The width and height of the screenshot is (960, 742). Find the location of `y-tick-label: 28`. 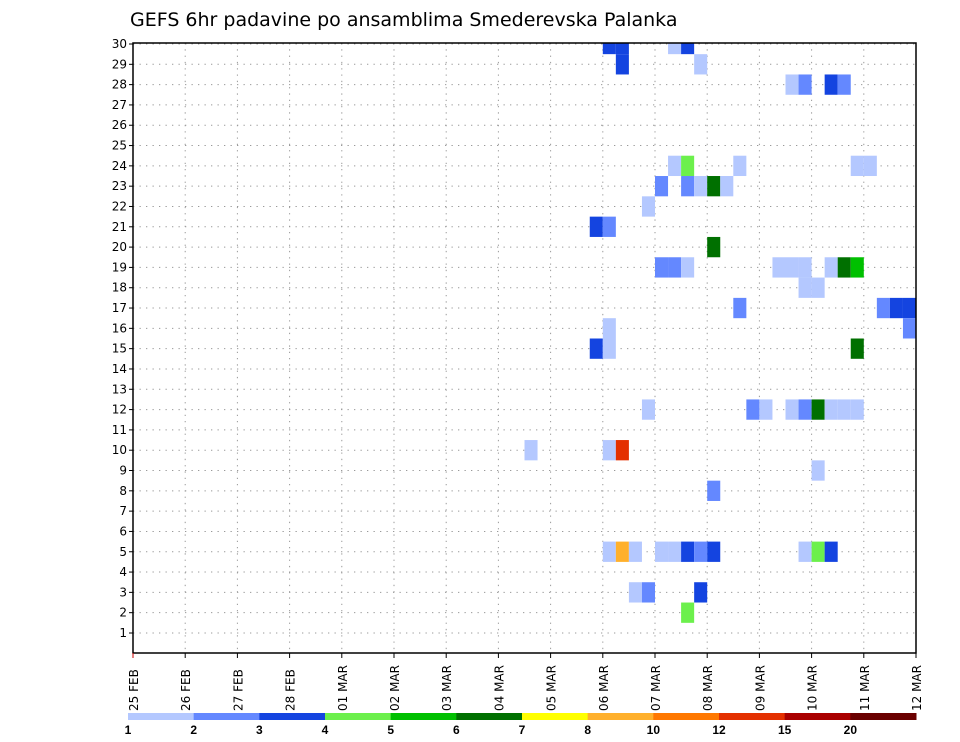

y-tick-label: 28 is located at coordinates (119, 85).